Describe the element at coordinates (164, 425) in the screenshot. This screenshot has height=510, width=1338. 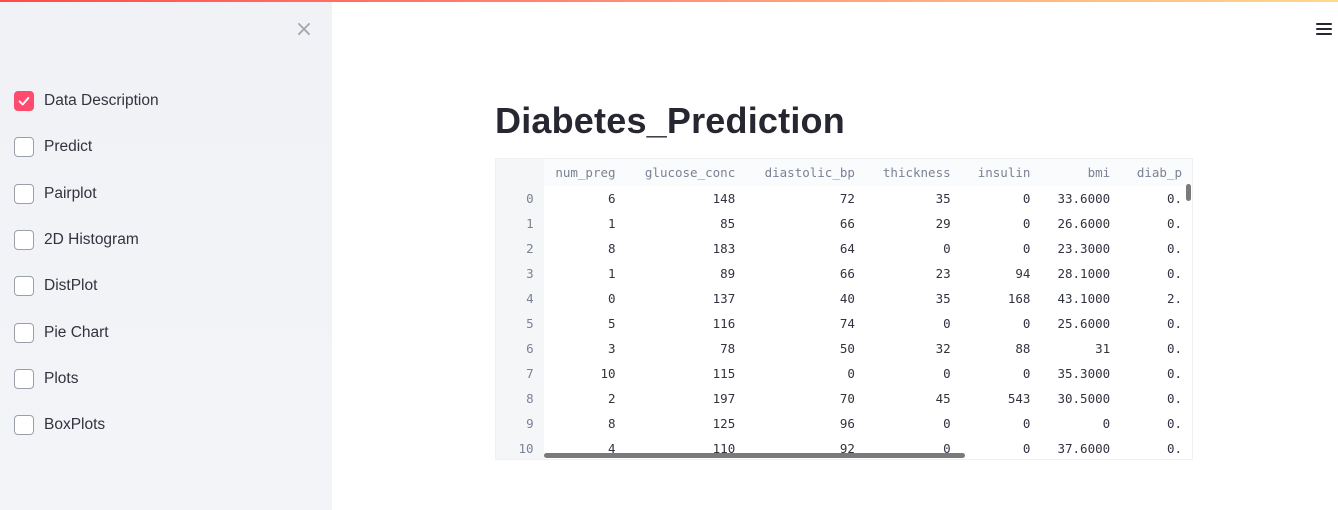
I see `checkbox-boxplots: BoxPlots` at that location.